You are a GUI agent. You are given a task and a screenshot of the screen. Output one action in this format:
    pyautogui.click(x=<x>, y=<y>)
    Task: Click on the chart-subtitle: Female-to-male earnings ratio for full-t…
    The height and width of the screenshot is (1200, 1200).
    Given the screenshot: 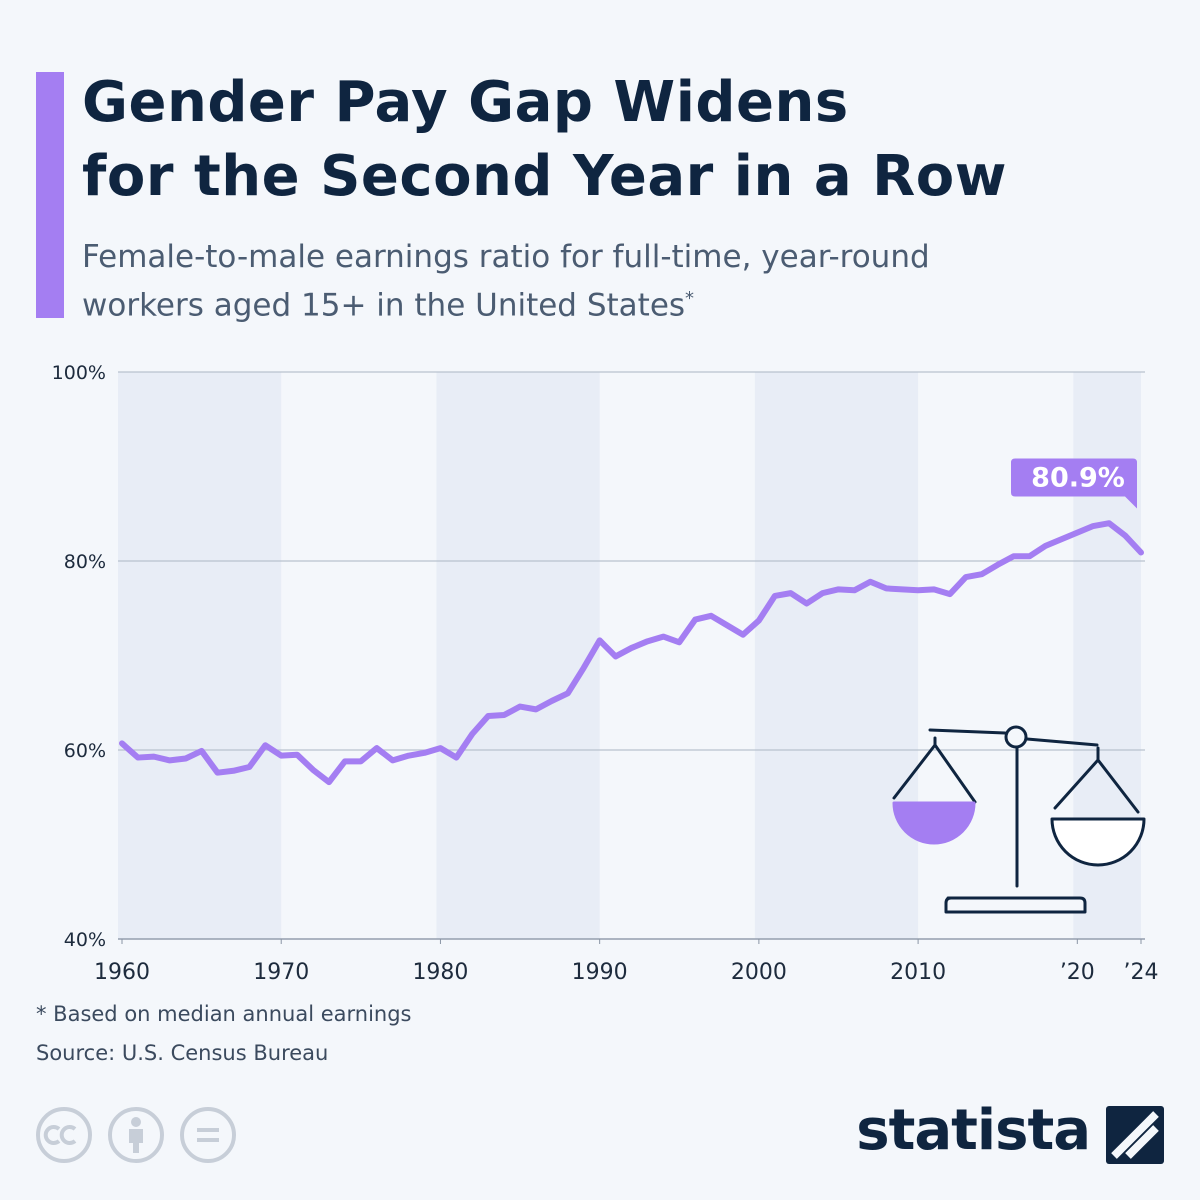 What is the action you would take?
    pyautogui.click(x=562, y=281)
    